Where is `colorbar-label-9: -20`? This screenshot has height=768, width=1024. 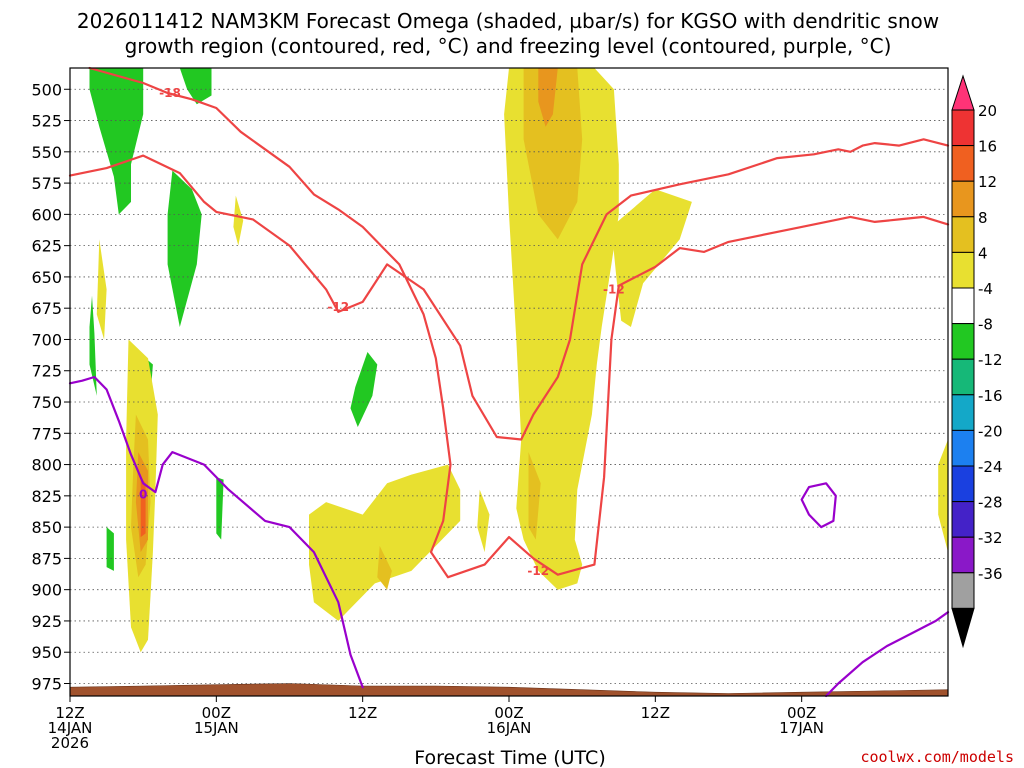
colorbar-label-9: -20 is located at coordinates (990, 431).